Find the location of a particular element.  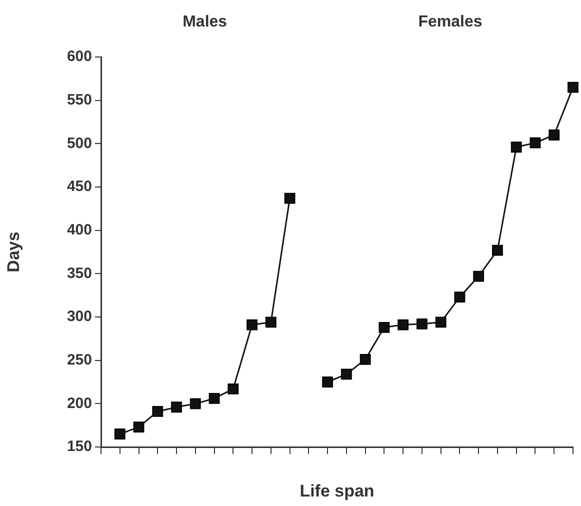

y-tick-label: 200 is located at coordinates (79, 403).